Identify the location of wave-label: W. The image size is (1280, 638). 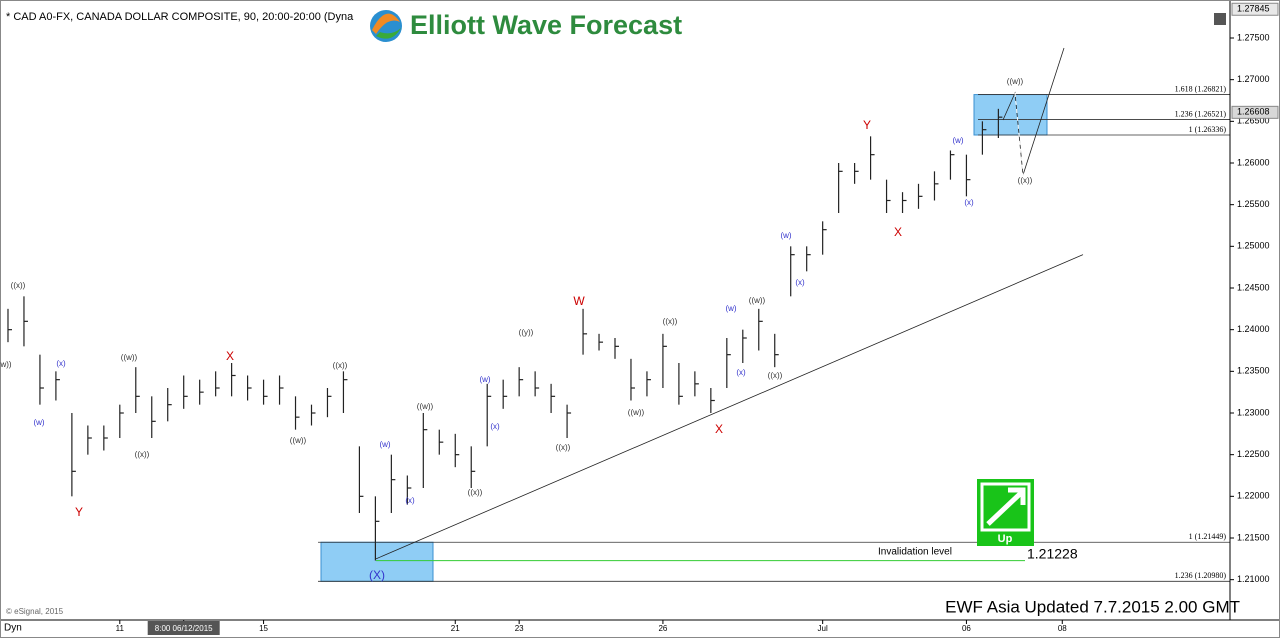
(579, 301).